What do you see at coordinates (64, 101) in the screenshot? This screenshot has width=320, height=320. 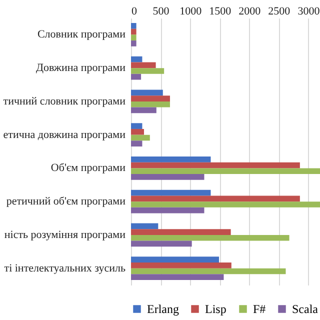 I see `y-tick-label: тичний словник програми` at bounding box center [64, 101].